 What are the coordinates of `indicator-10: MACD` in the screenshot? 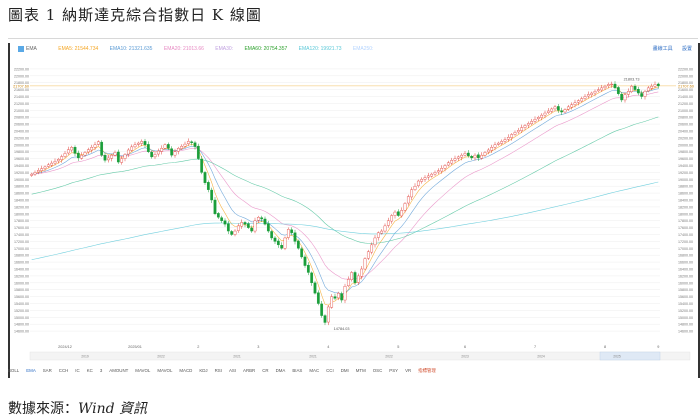 It's located at (186, 370).